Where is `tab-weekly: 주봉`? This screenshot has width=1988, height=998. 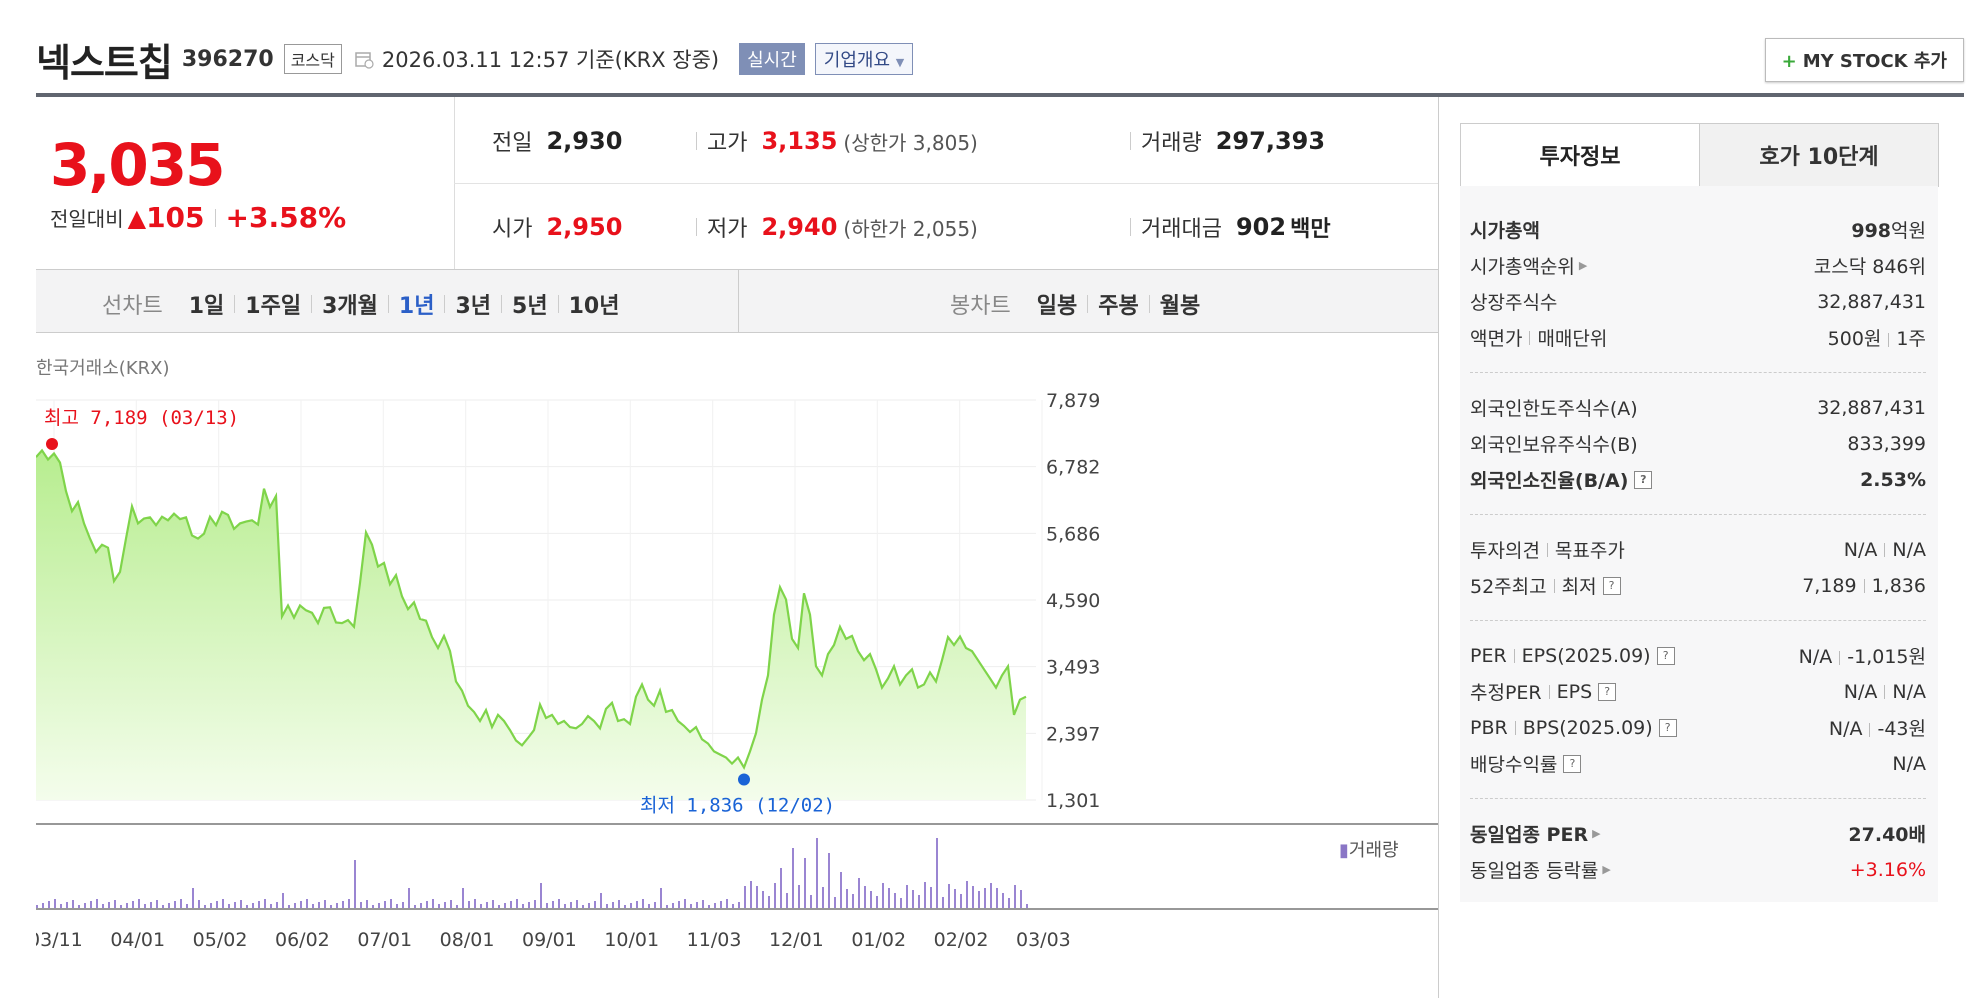 tab-weekly: 주봉 is located at coordinates (1118, 306).